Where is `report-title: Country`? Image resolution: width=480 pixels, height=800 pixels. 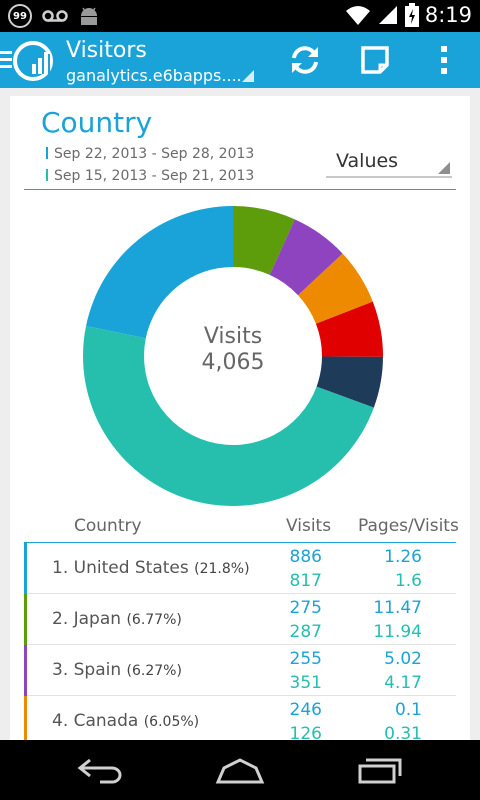 report-title: Country is located at coordinates (97, 122).